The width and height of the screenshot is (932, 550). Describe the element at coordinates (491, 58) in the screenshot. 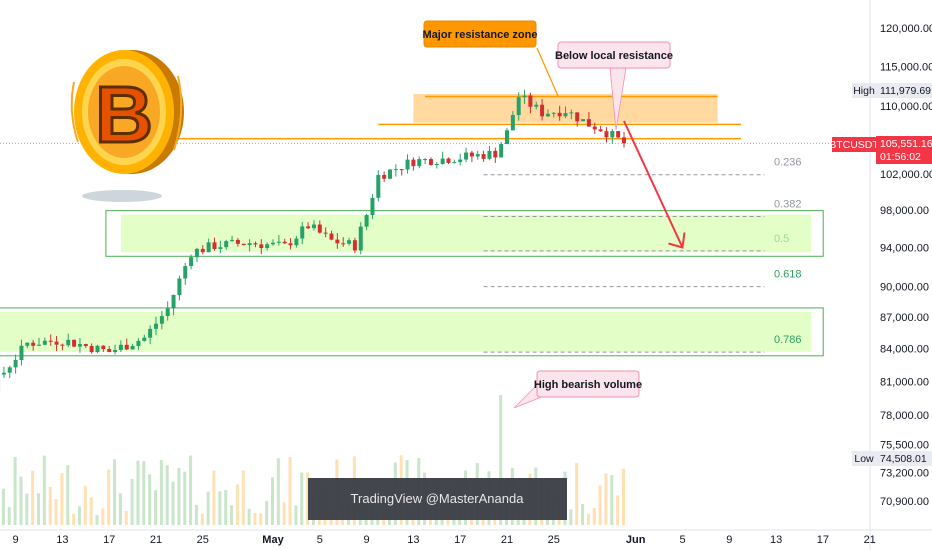

I see `callout-major-resistance: Major resistance zone` at that location.